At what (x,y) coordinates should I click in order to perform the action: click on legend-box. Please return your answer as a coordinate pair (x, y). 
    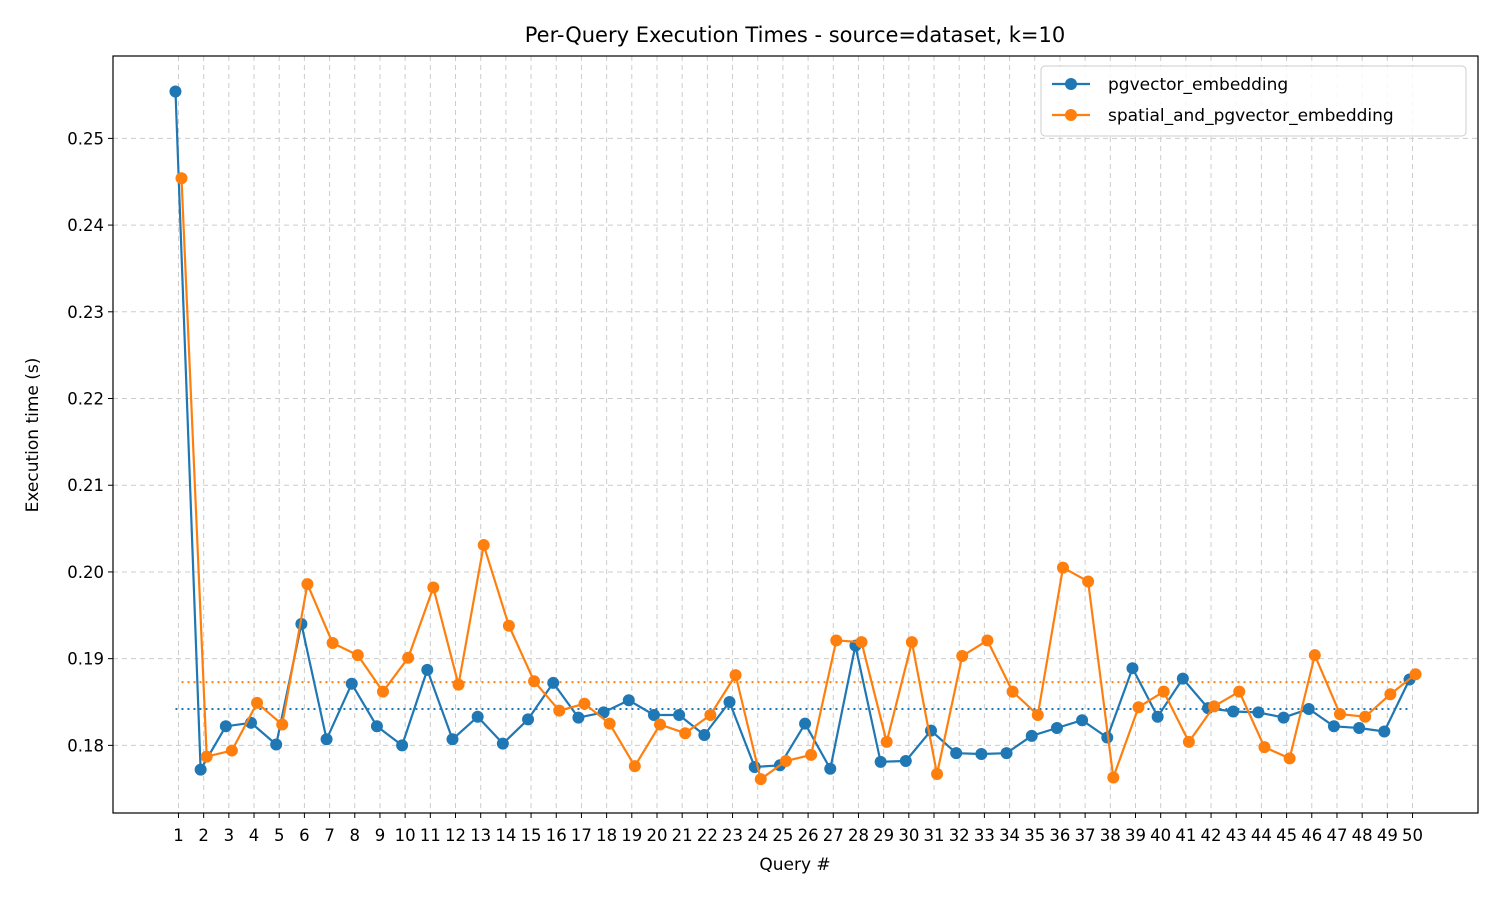
    Looking at the image, I should click on (1253, 101).